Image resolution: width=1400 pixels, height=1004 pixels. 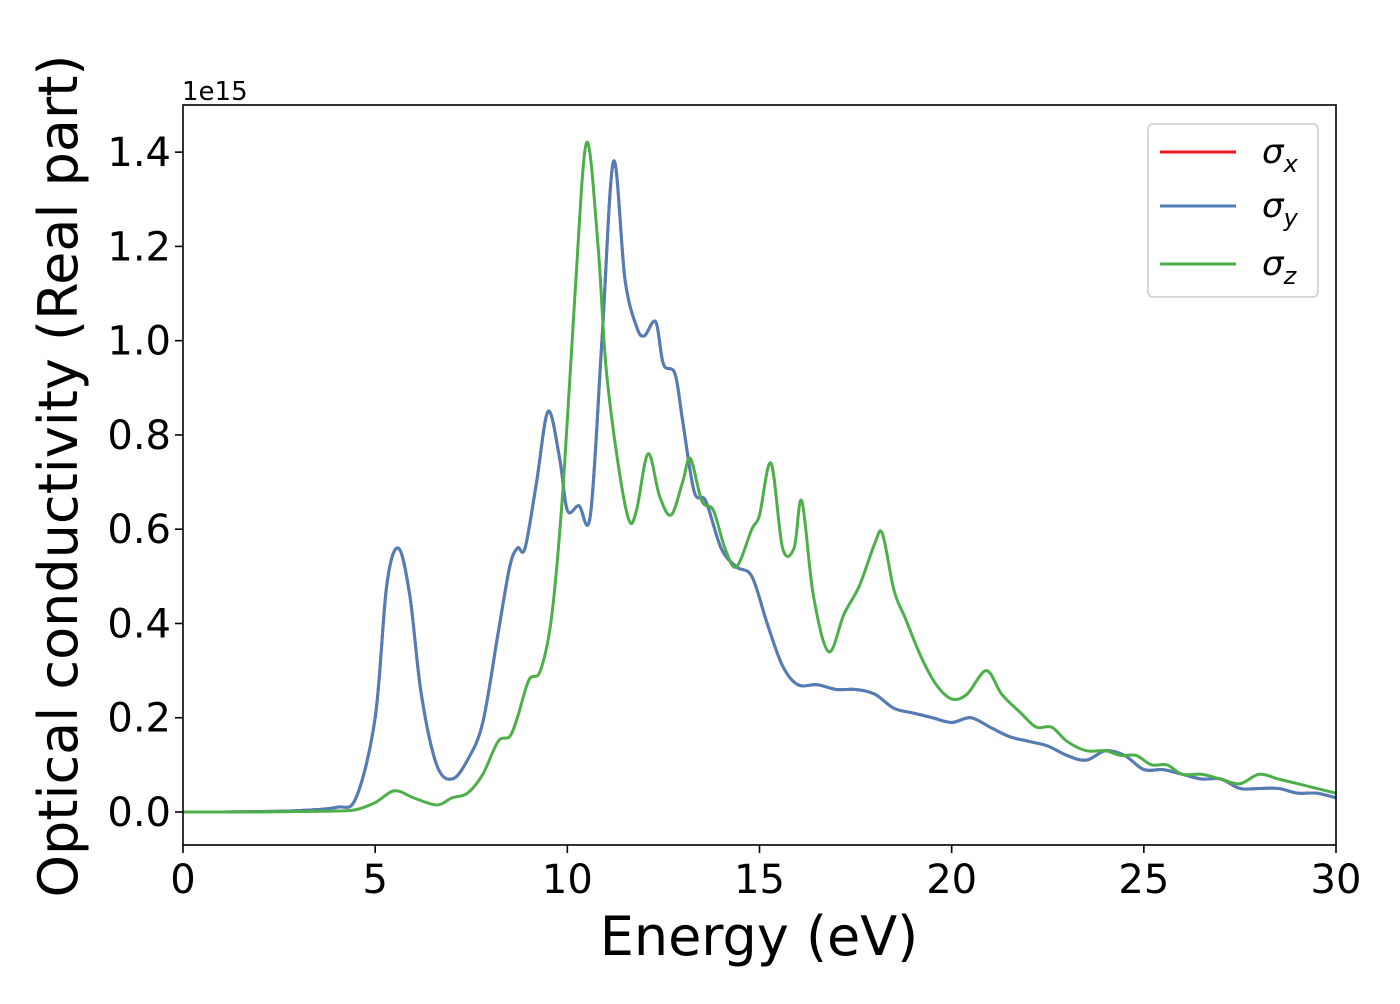 I want to click on legend-frame, so click(x=1233, y=210).